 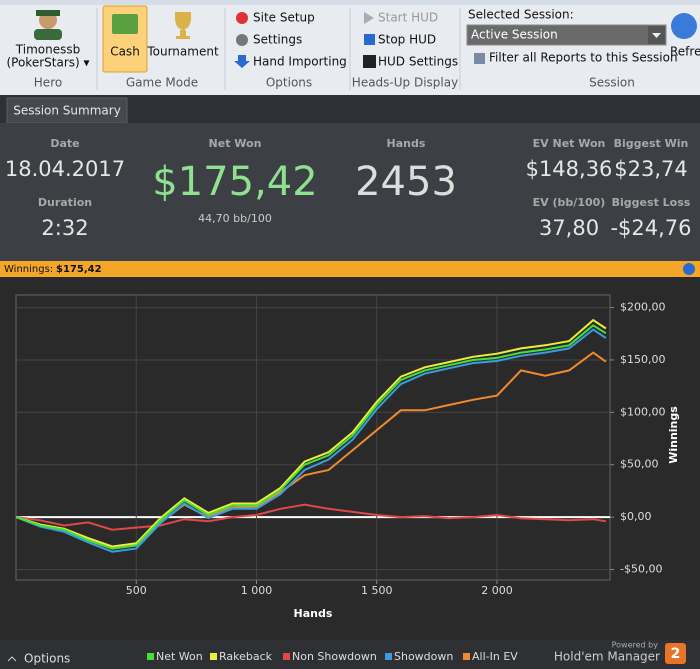 I want to click on stat-label: EV Net Won, so click(x=569, y=143).